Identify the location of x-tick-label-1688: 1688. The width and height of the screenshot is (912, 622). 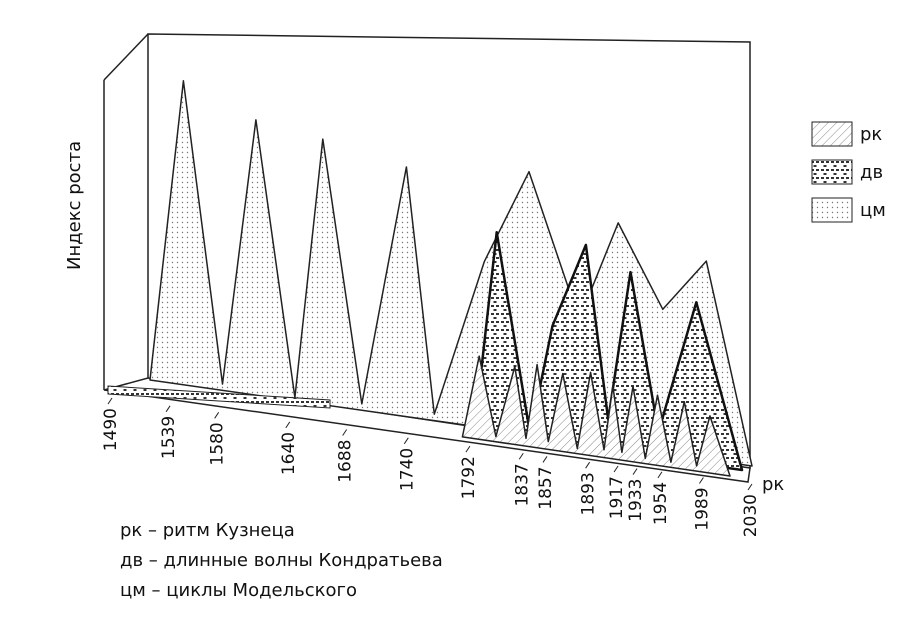
(346, 461).